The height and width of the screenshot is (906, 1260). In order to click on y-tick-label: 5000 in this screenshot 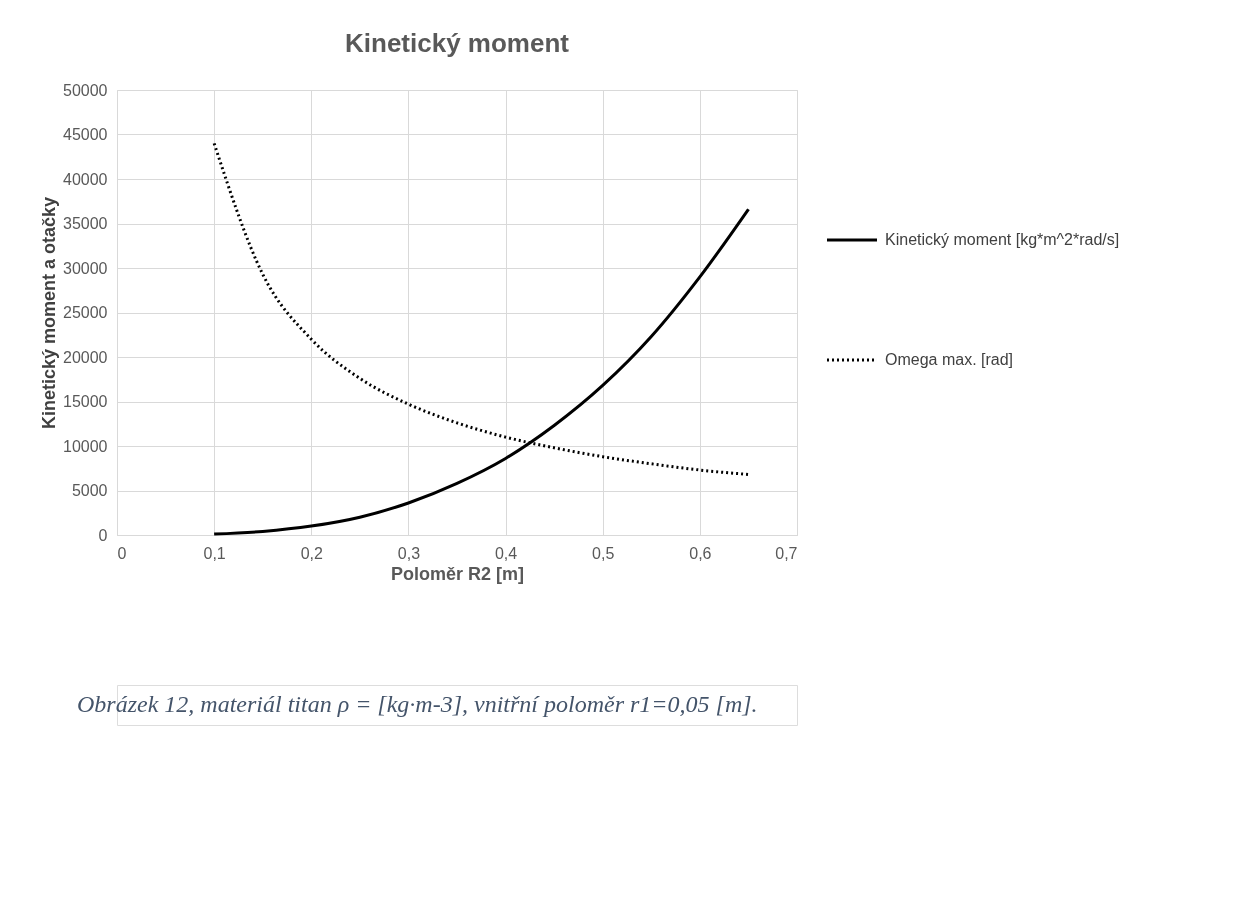, I will do `click(89, 490)`.